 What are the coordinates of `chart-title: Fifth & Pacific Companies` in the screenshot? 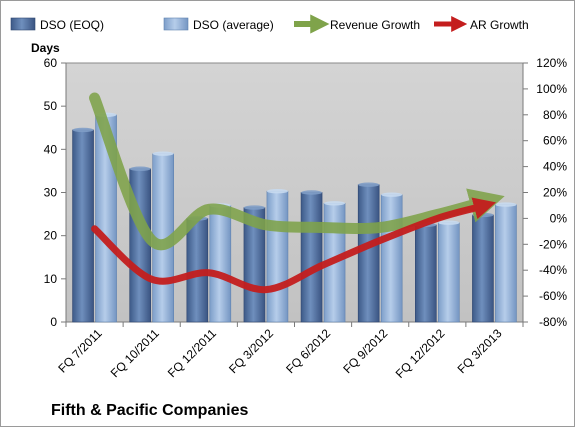 It's located at (149, 410).